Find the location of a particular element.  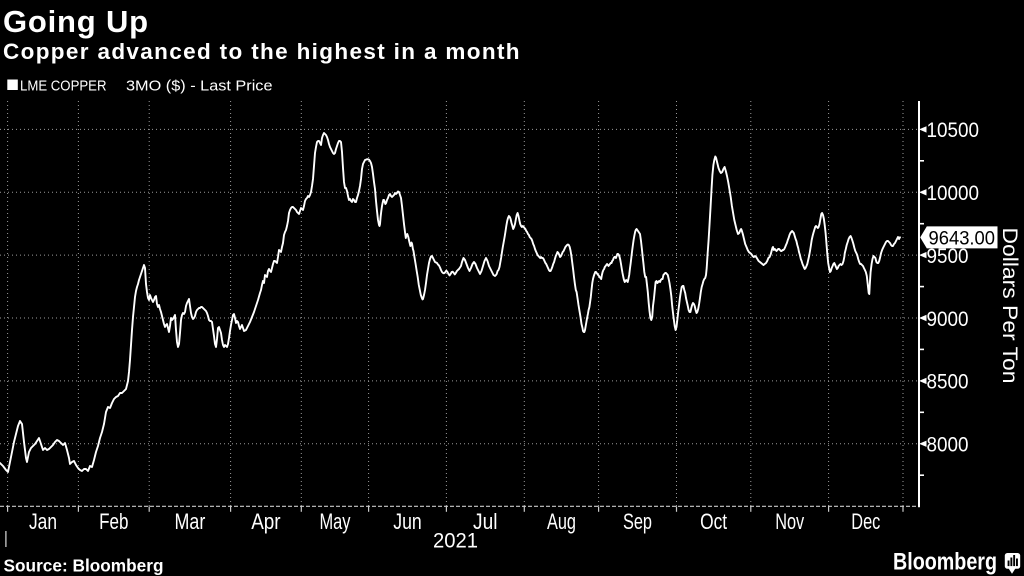

svg-text: Jul is located at coordinates (485, 521).